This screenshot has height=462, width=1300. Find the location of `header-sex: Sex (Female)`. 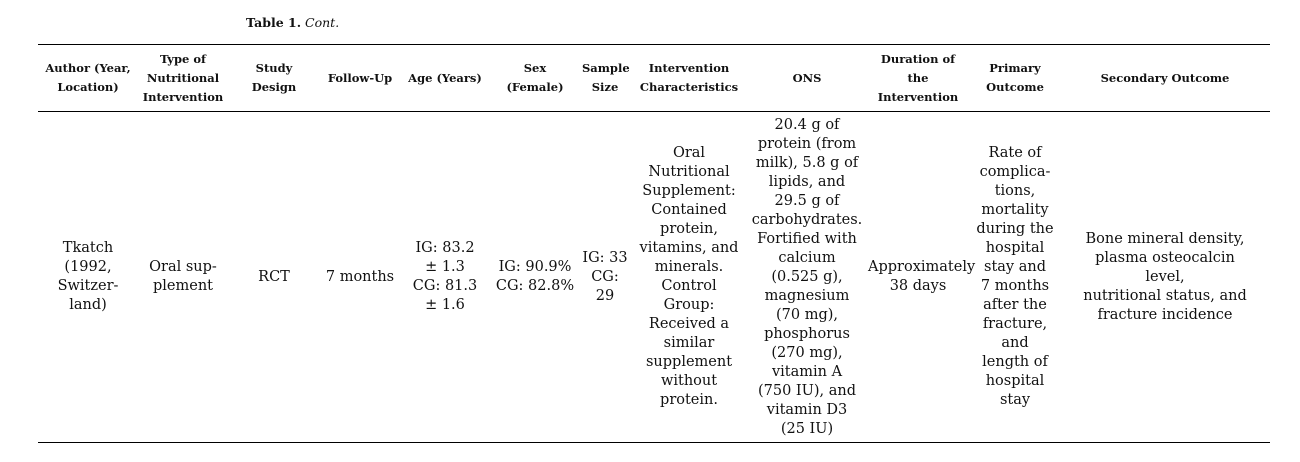

header-sex: Sex (Female) is located at coordinates (535, 78).